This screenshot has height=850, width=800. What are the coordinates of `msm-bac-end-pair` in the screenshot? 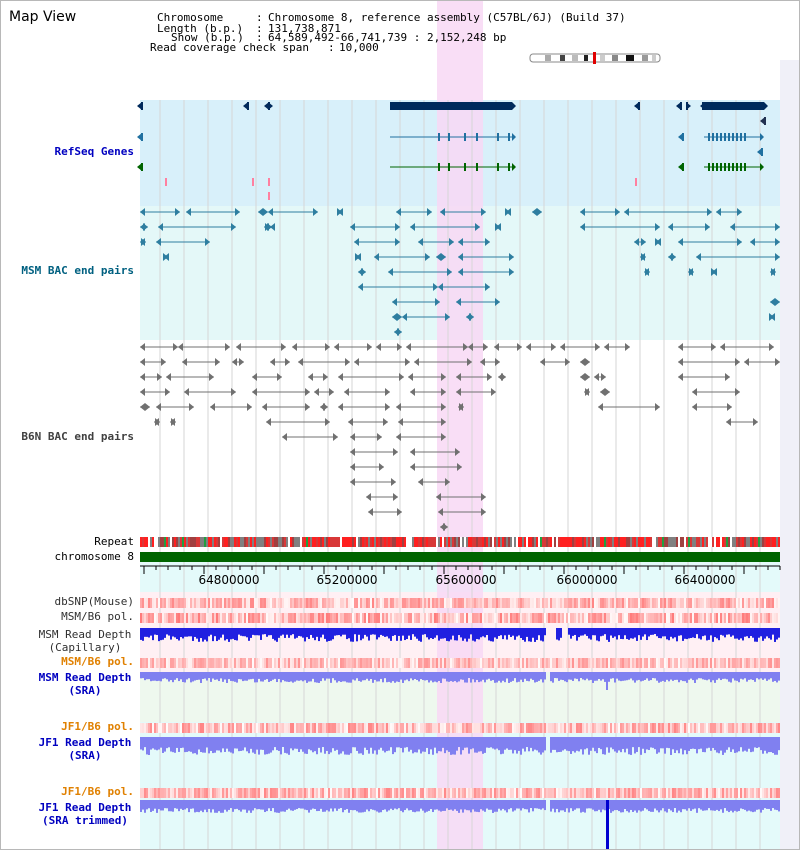 It's located at (375, 227).